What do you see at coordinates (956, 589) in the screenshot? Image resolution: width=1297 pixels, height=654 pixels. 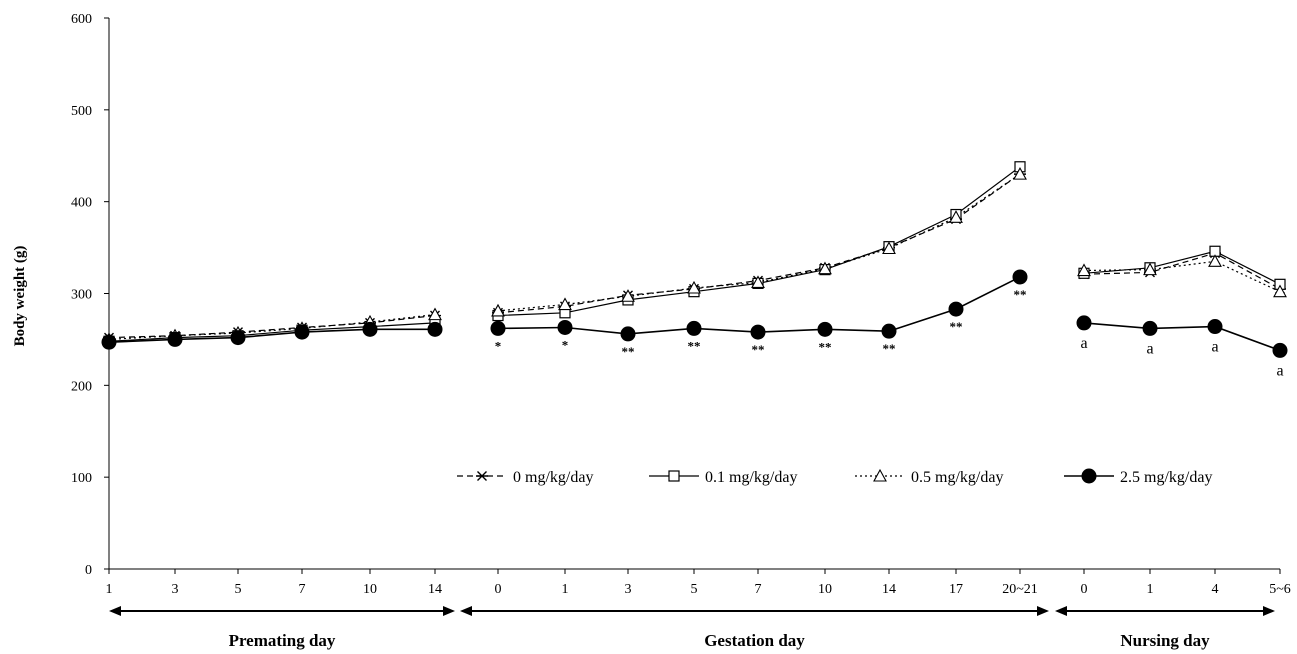 I see `x-tick-label: 17` at bounding box center [956, 589].